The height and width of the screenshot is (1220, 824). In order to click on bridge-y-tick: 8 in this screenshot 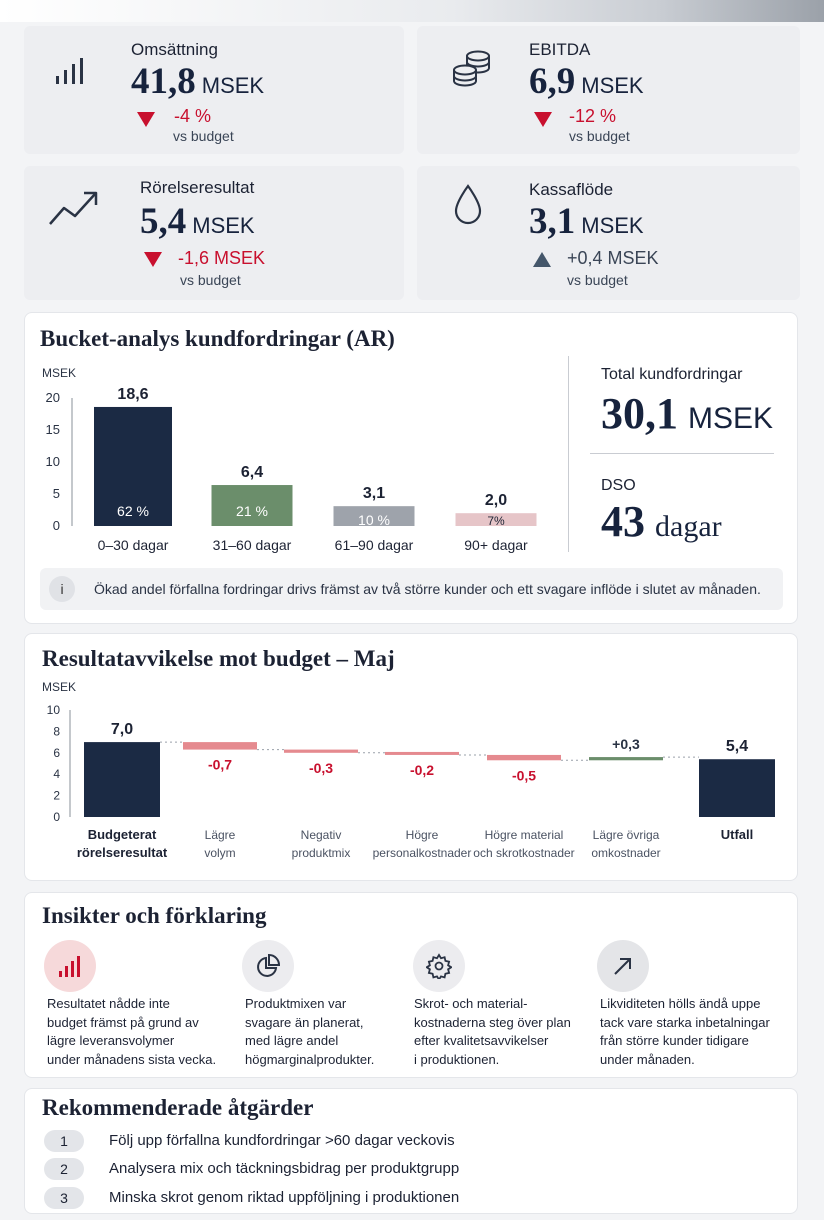, I will do `click(56, 731)`.